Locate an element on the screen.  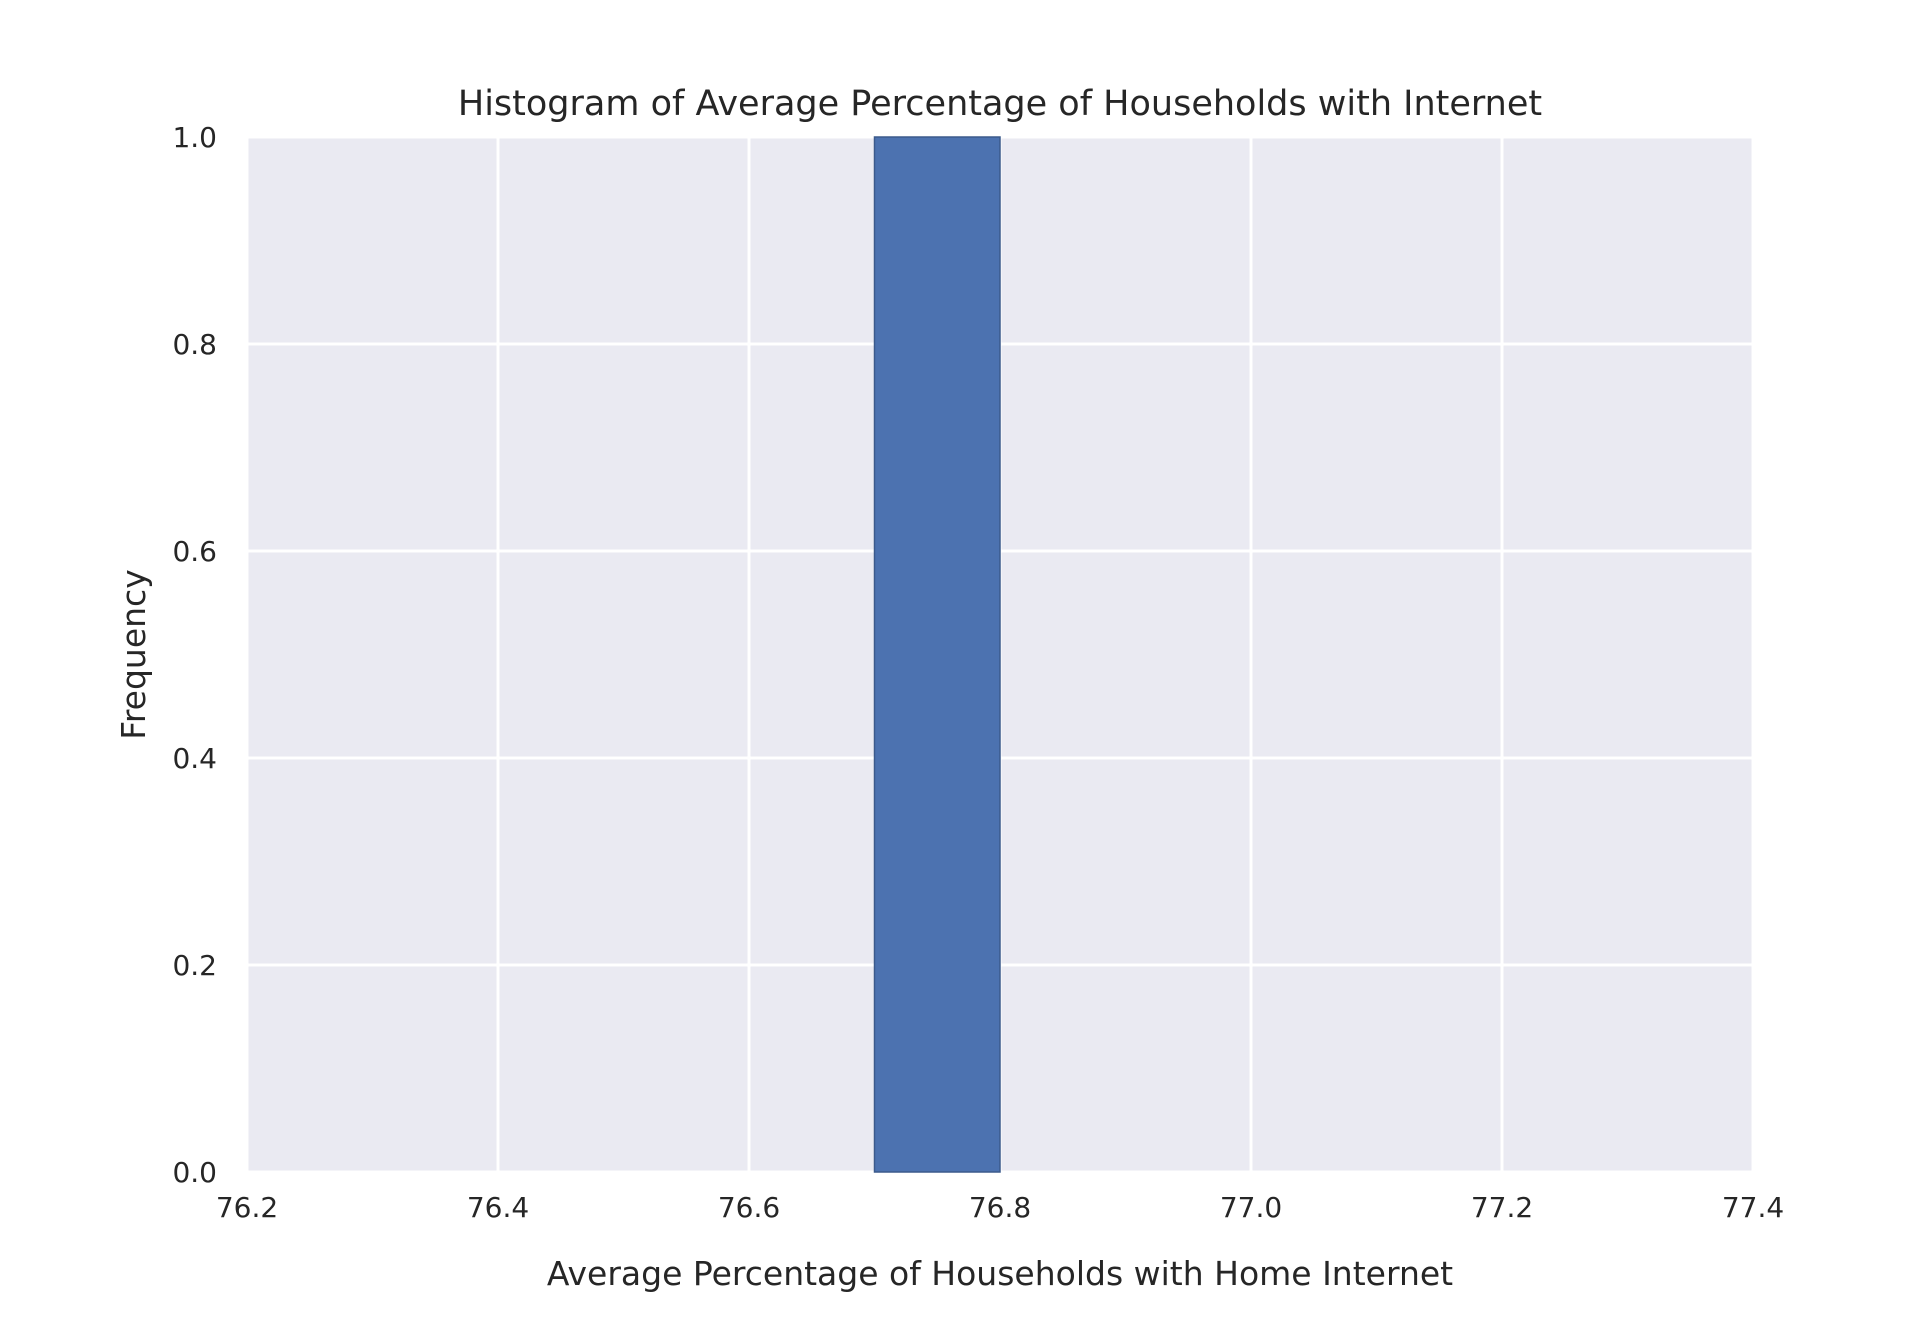
x-tick-labels: 76.2 76.4 76.6 76.8 77.0 77.2 77.4 is located at coordinates (1000, 1207).